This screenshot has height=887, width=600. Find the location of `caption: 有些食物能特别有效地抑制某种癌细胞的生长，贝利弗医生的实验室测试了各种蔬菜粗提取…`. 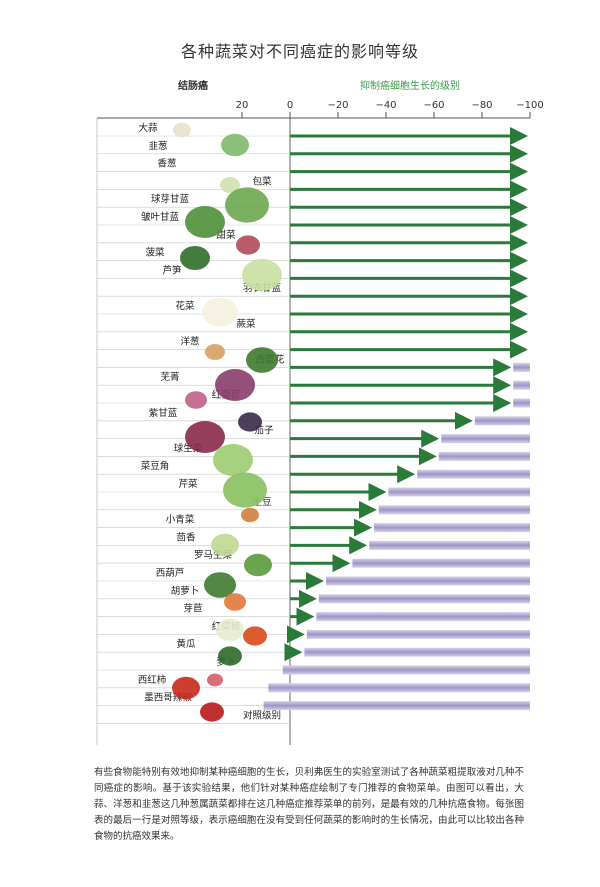

caption: 有些食物能特别有效地抑制某种癌细胞的生长，贝利弗医生的实验室测试了各种蔬菜粗提取… is located at coordinates (309, 804).